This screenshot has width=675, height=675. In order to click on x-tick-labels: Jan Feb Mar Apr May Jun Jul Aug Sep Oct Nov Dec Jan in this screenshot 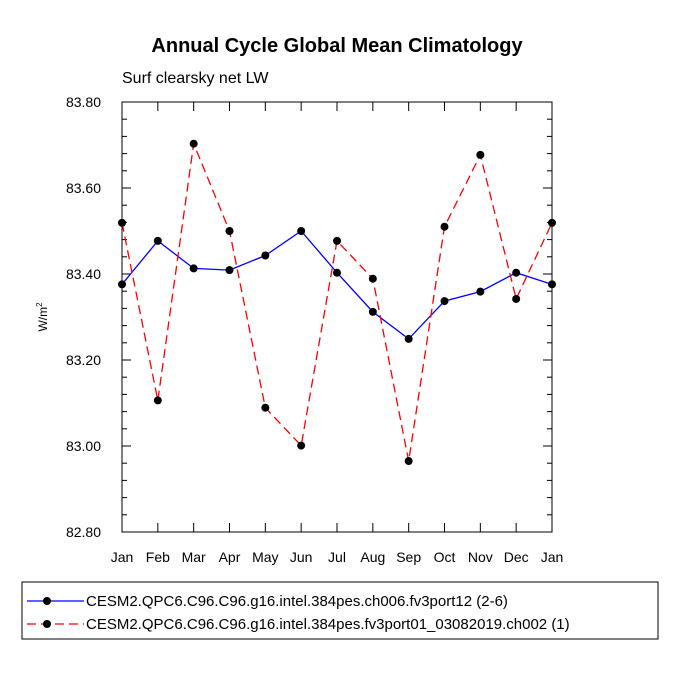, I will do `click(337, 557)`.